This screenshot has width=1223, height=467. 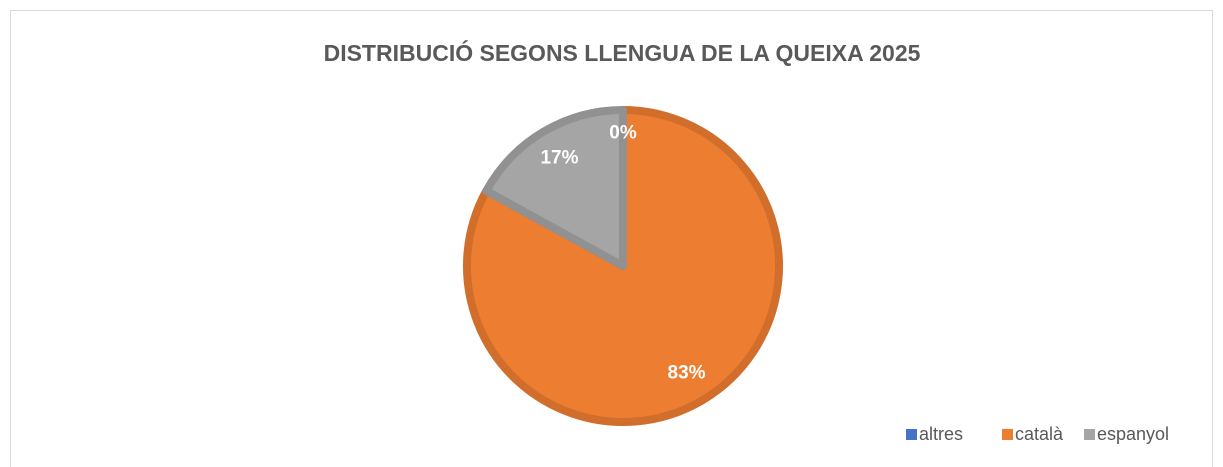 What do you see at coordinates (623, 132) in the screenshot?
I see `data-label: 0%` at bounding box center [623, 132].